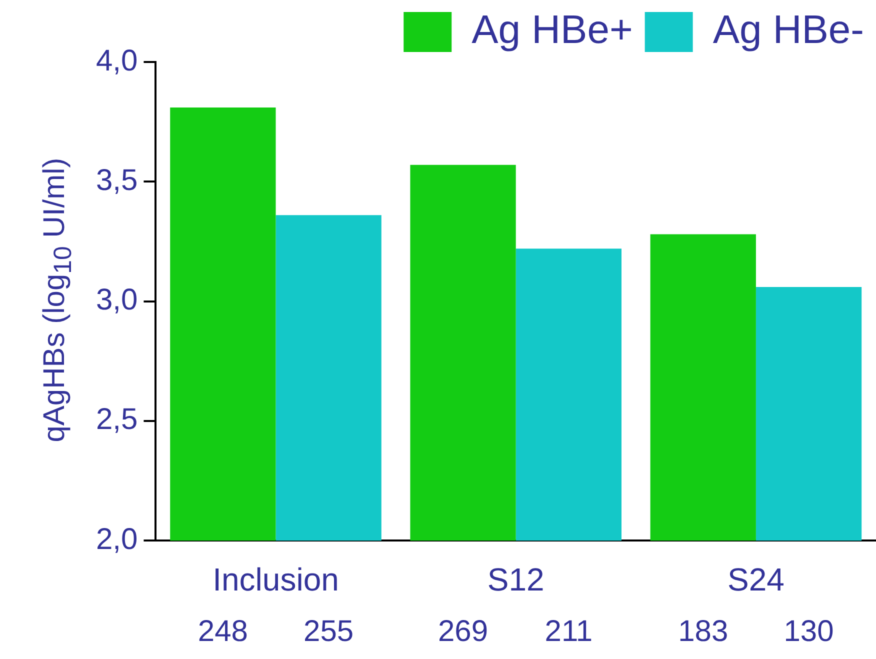  Describe the element at coordinates (275, 580) in the screenshot. I see `x-tick-label: Inclusion` at that location.